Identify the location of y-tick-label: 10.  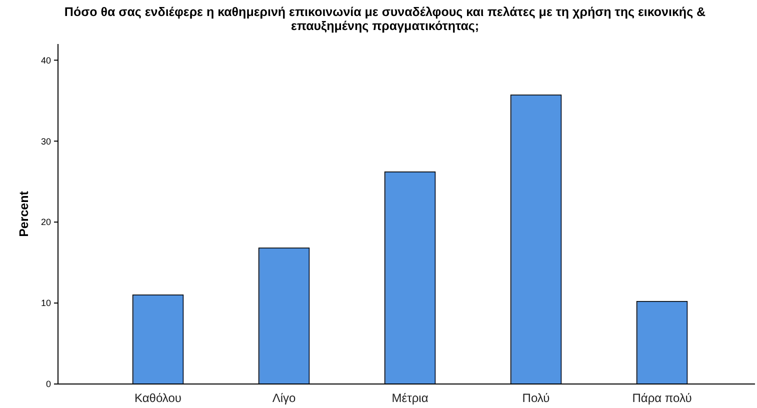
(45, 303).